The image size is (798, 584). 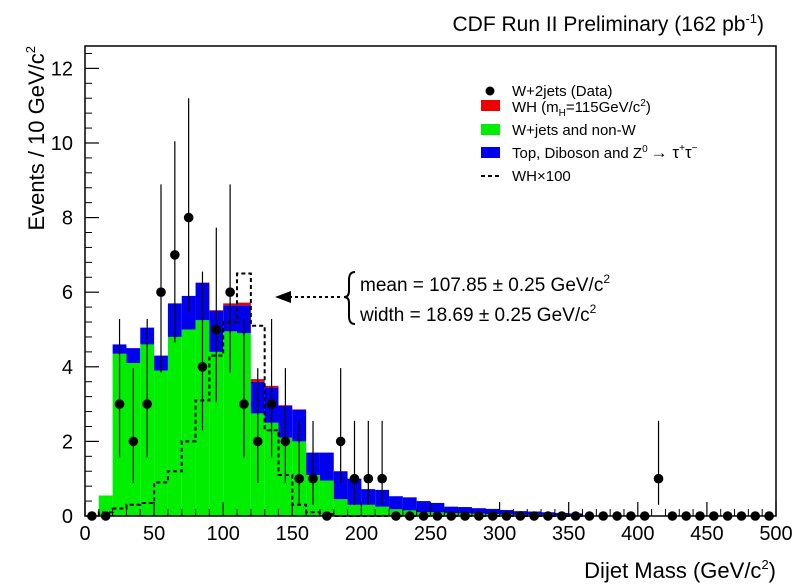 What do you see at coordinates (67, 368) in the screenshot?
I see `y-tick-label-4: 4` at bounding box center [67, 368].